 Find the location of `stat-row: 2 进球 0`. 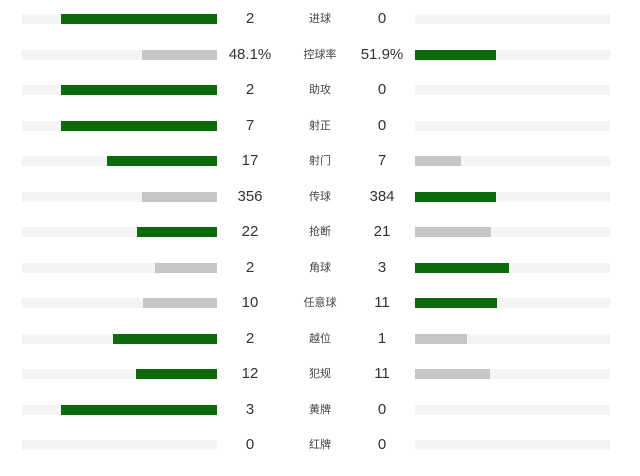

stat-row: 2 进球 0 is located at coordinates (320, 19).